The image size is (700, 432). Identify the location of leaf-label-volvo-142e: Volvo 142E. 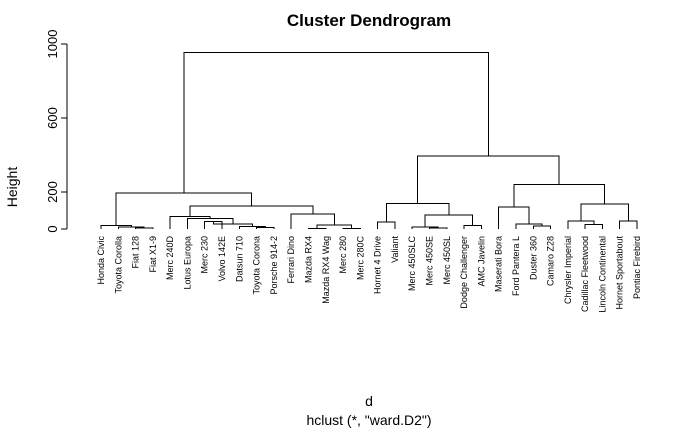
(222, 259).